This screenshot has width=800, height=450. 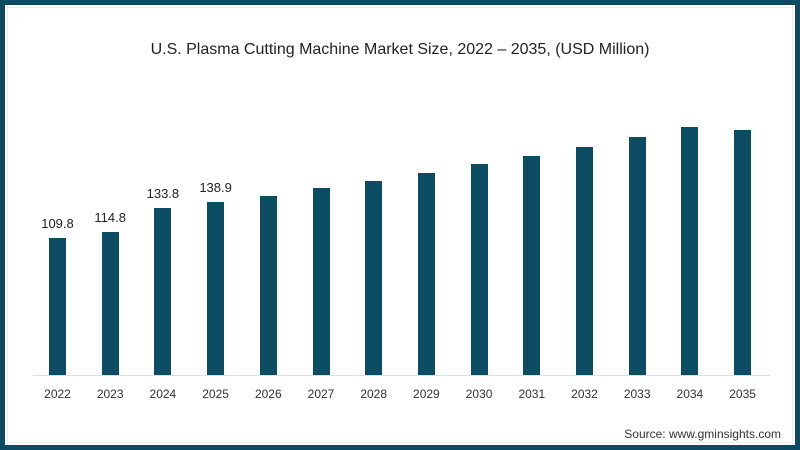 What do you see at coordinates (426, 394) in the screenshot?
I see `x-tick-label-2029: 2029` at bounding box center [426, 394].